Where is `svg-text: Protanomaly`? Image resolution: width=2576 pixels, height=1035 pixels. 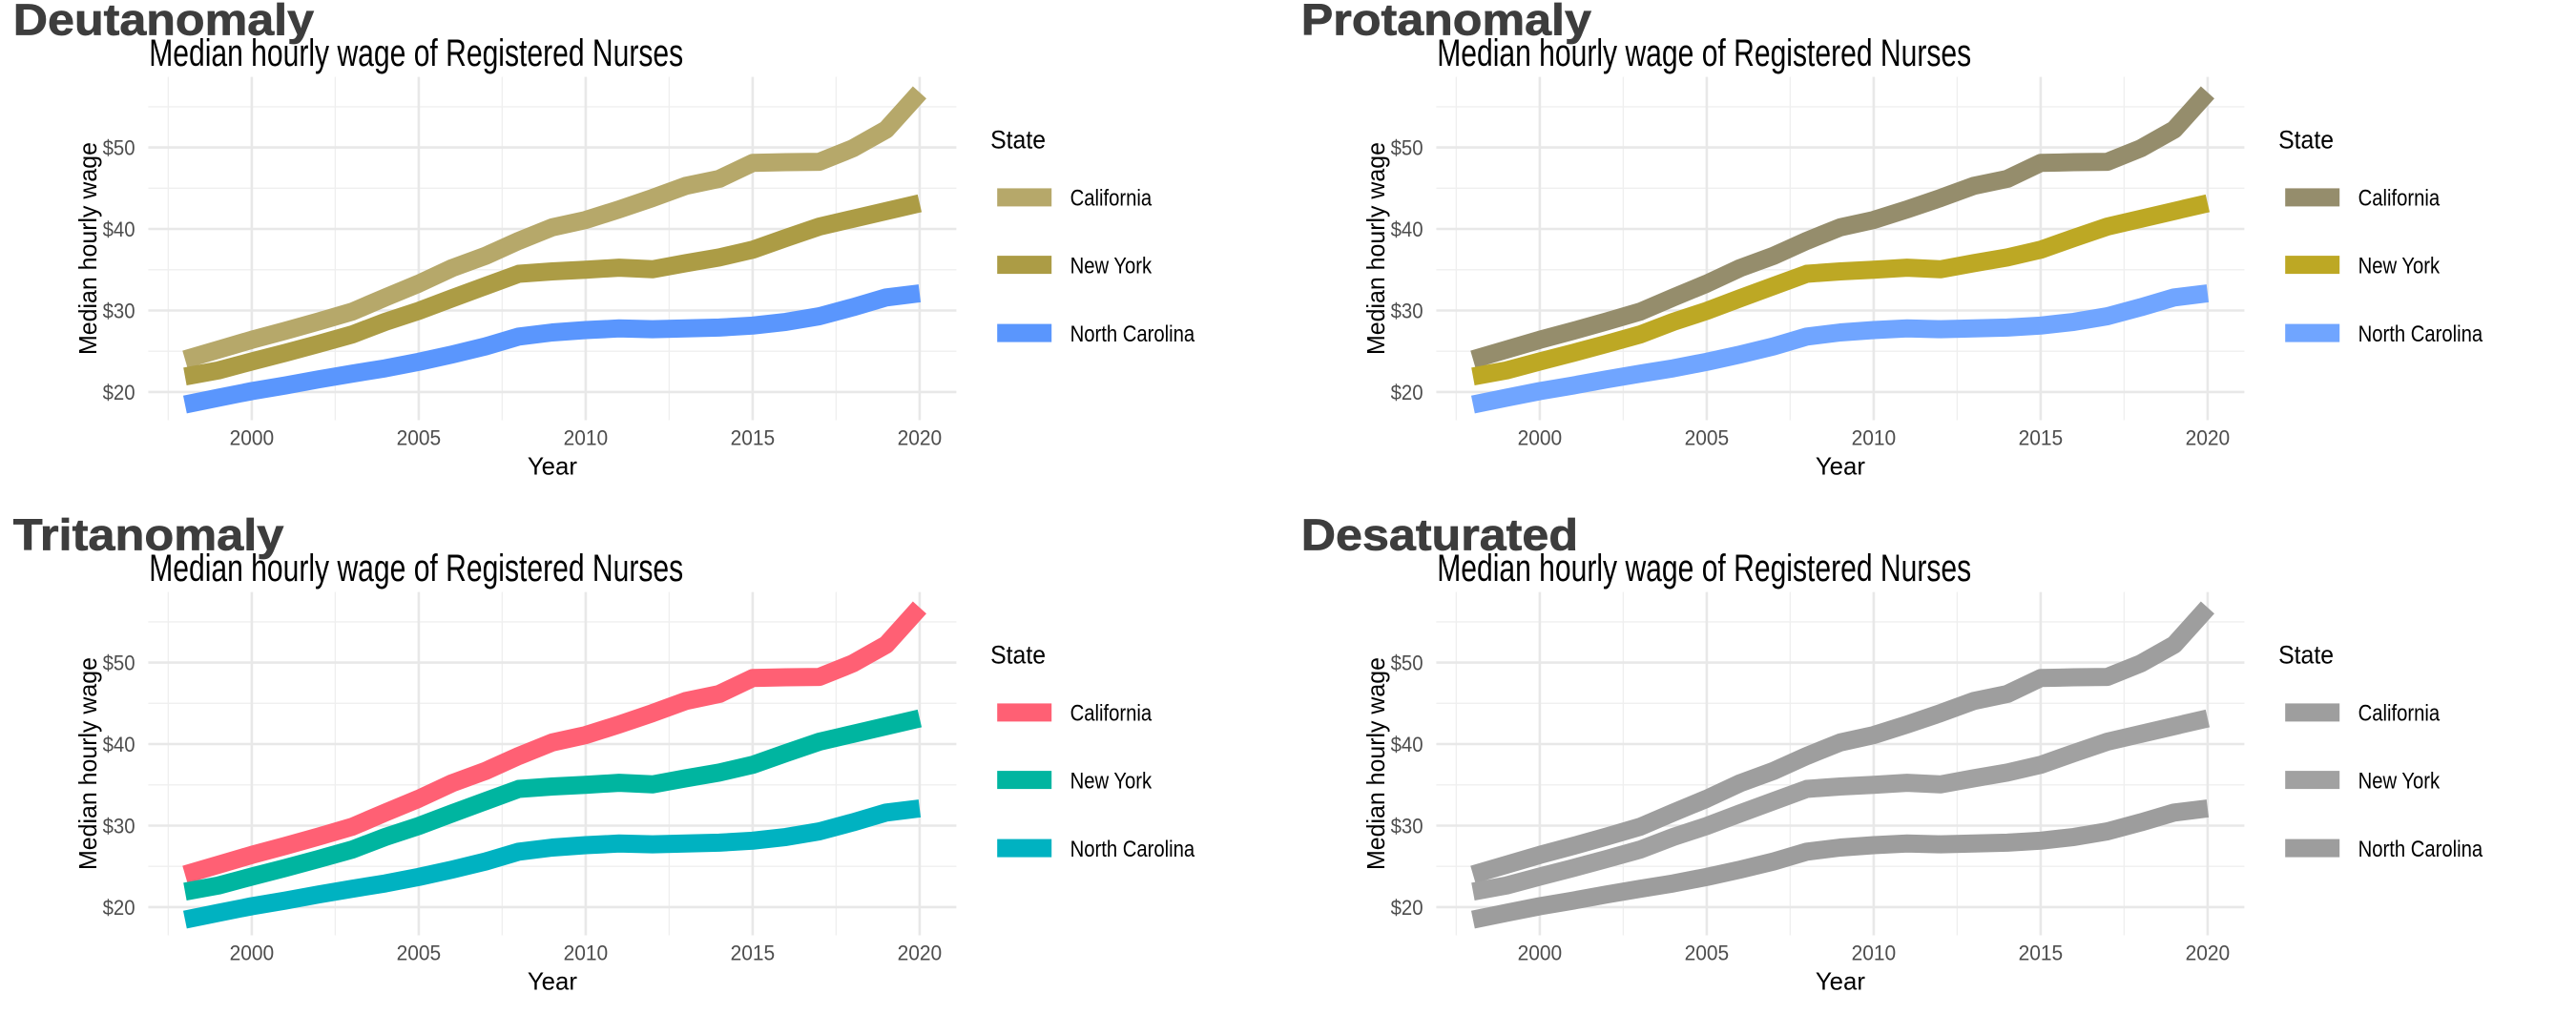
svg-text: Protanomaly is located at coordinates (1446, 22).